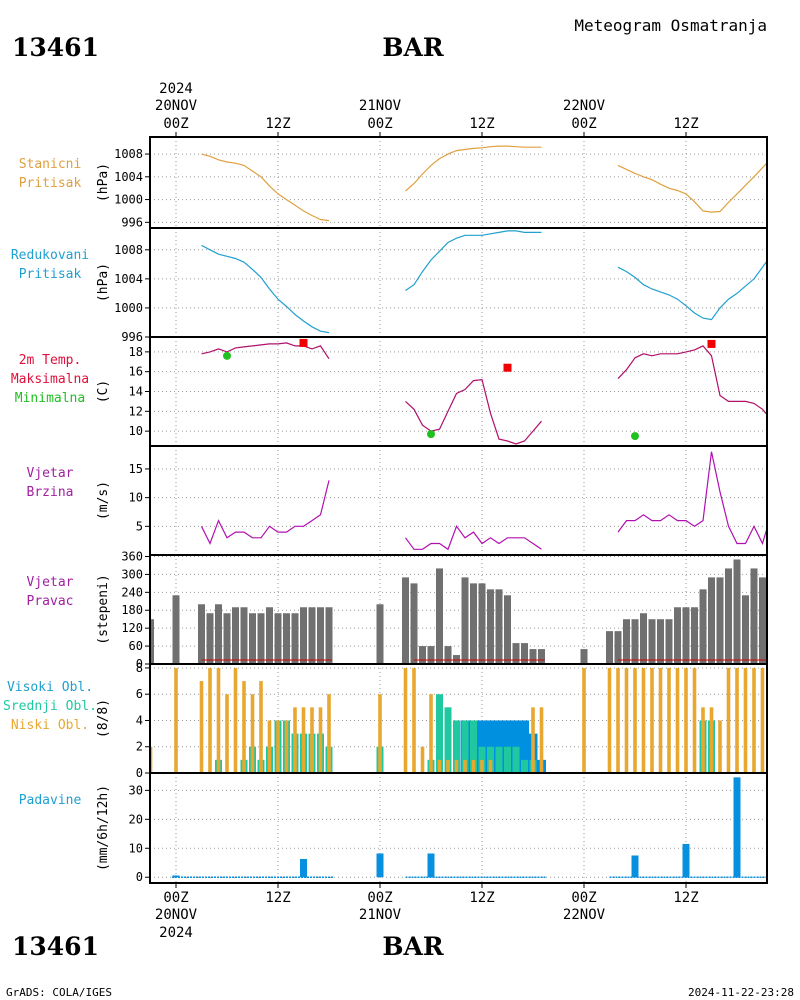 The width and height of the screenshot is (800, 1000). Describe the element at coordinates (103, 500) in the screenshot. I see `y-axis-title: (m/s)` at that location.